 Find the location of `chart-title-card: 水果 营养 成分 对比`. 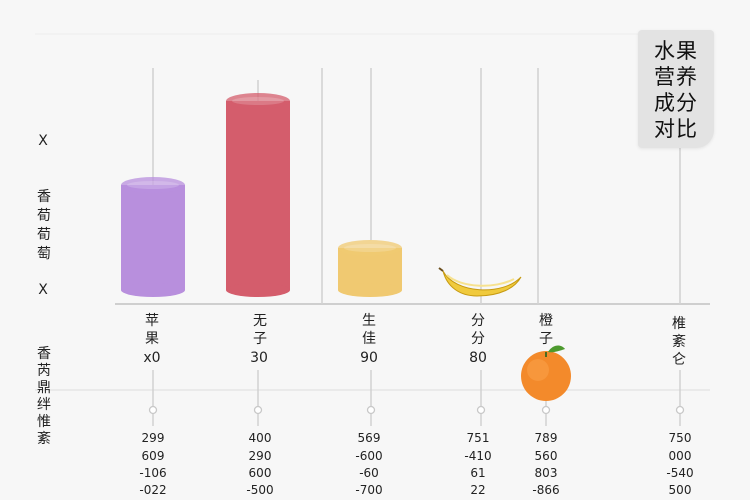

chart-title-card: 水果 营养 成分 对比 is located at coordinates (676, 89).